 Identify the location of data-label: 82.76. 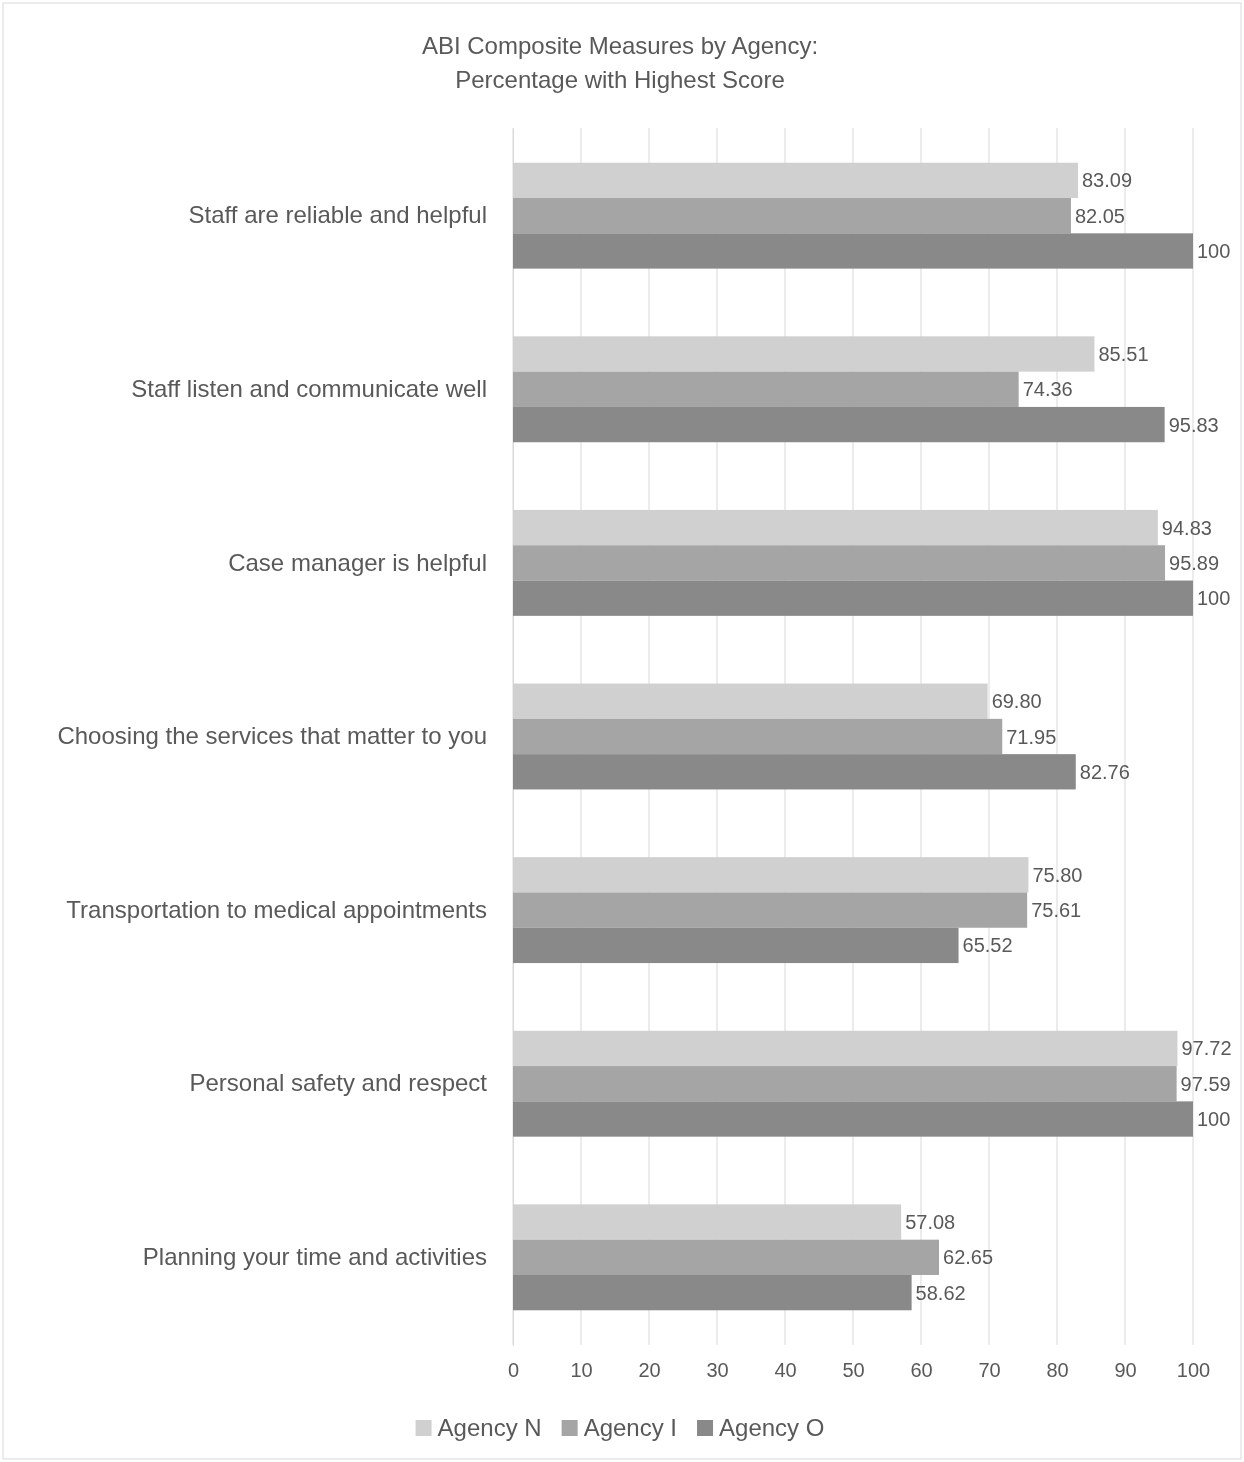
(1104, 771).